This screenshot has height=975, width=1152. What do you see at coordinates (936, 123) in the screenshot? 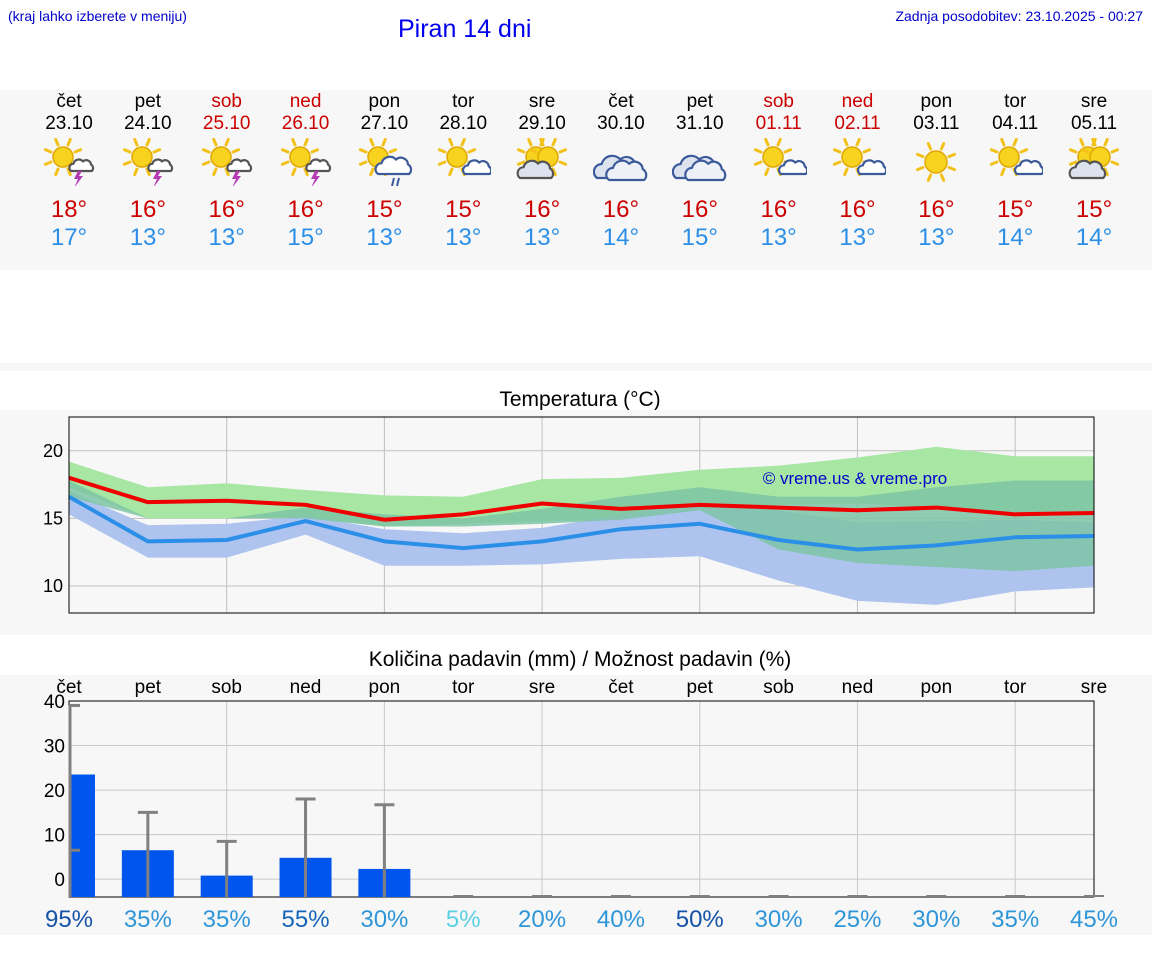
I see `day-date: 03.11` at bounding box center [936, 123].